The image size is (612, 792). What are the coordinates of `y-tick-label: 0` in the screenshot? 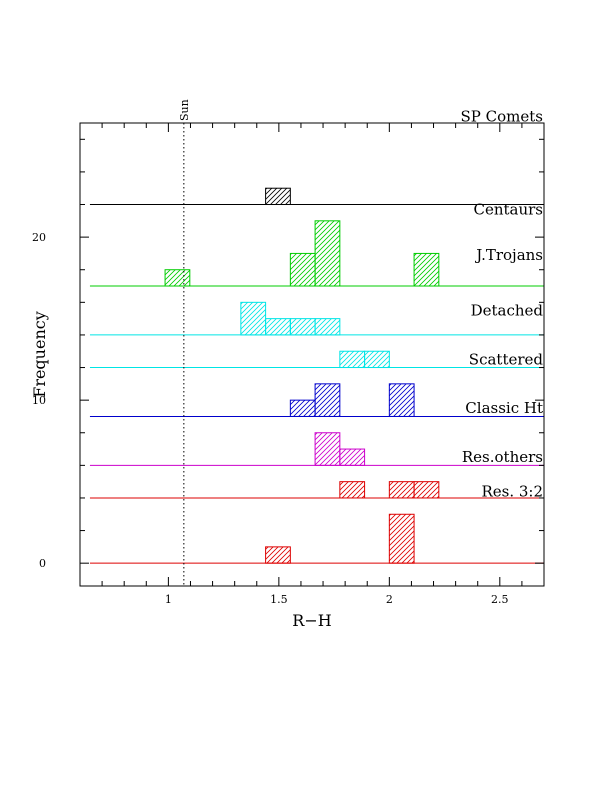 It's located at (42, 563).